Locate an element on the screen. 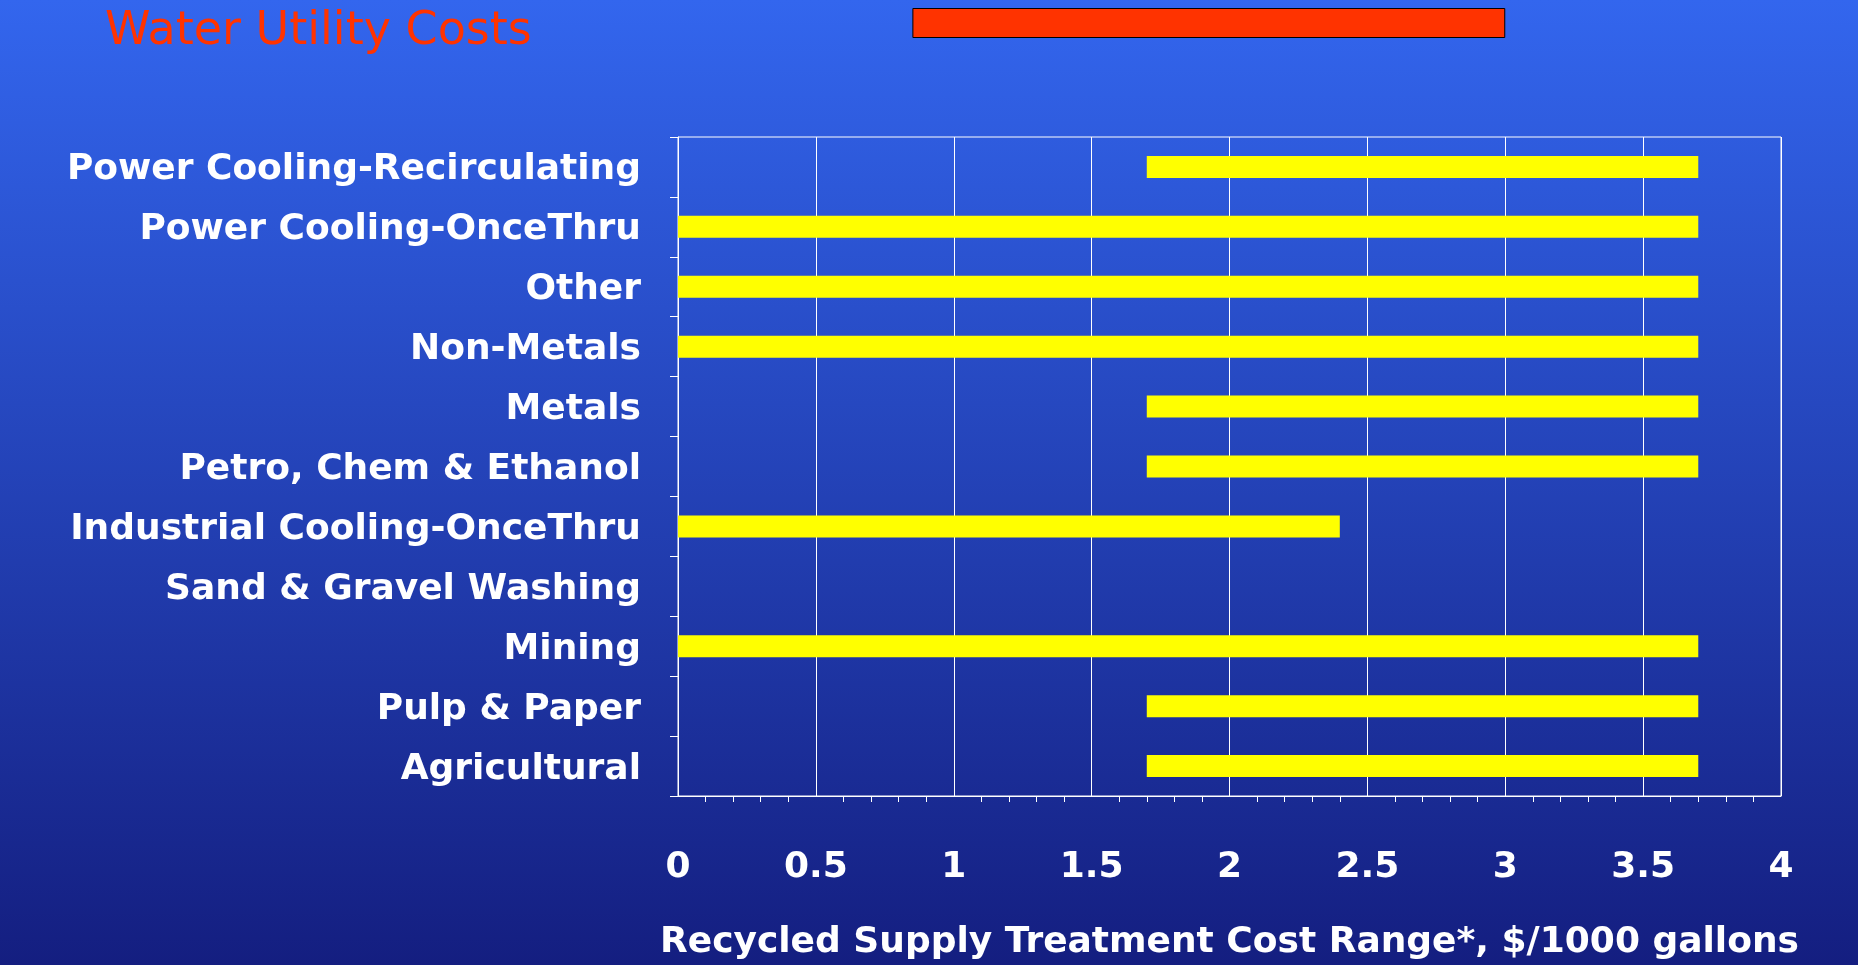  chart-title: Water Utility Costs is located at coordinates (318, 28).